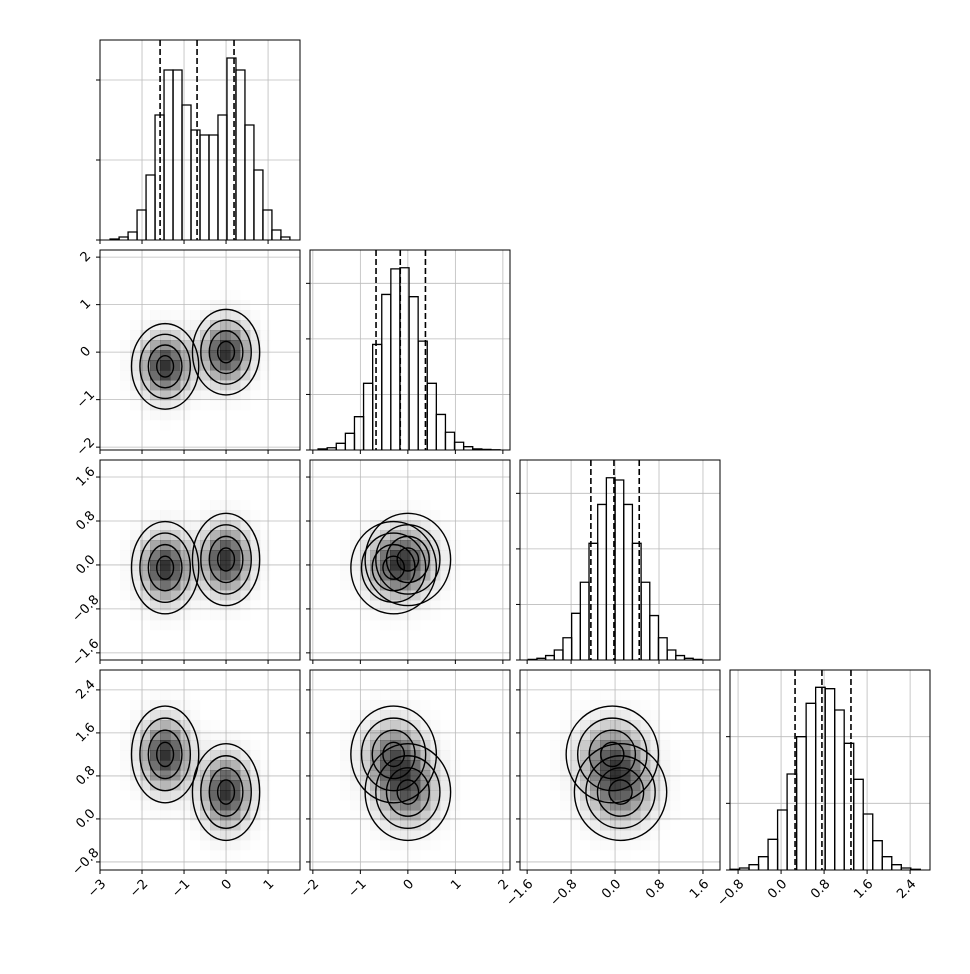 The height and width of the screenshot is (974, 970). I want to click on x-tick-label: 1, so click(269, 885).